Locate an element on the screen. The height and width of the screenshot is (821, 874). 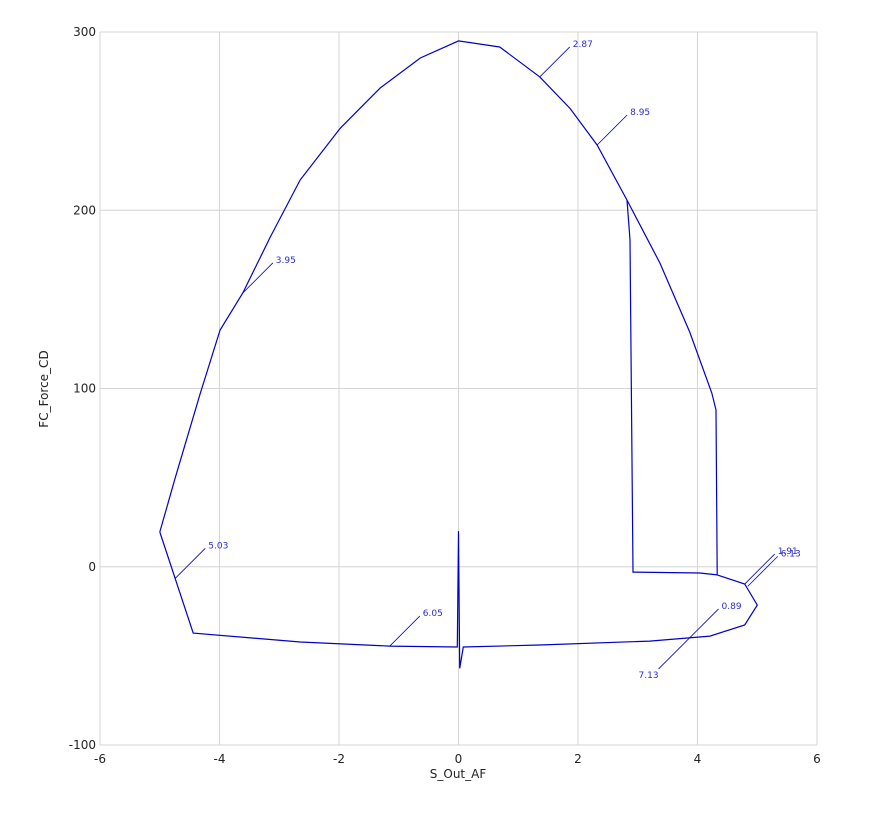
annotation: 2.87 is located at coordinates (583, 45).